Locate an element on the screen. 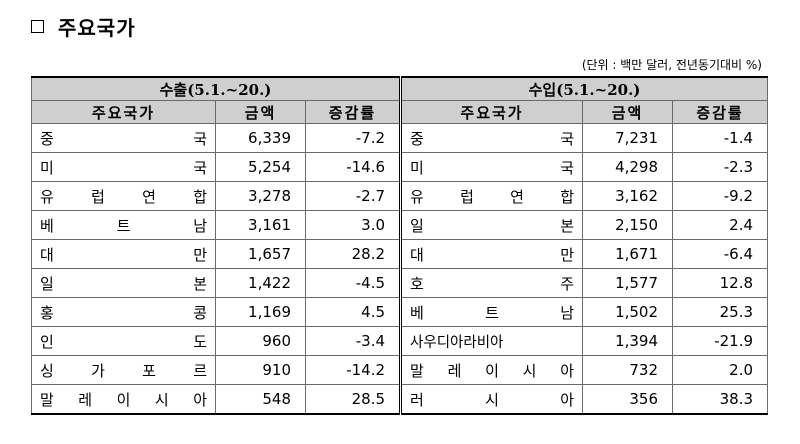  import-change-cell: 25.3 is located at coordinates (720, 312).